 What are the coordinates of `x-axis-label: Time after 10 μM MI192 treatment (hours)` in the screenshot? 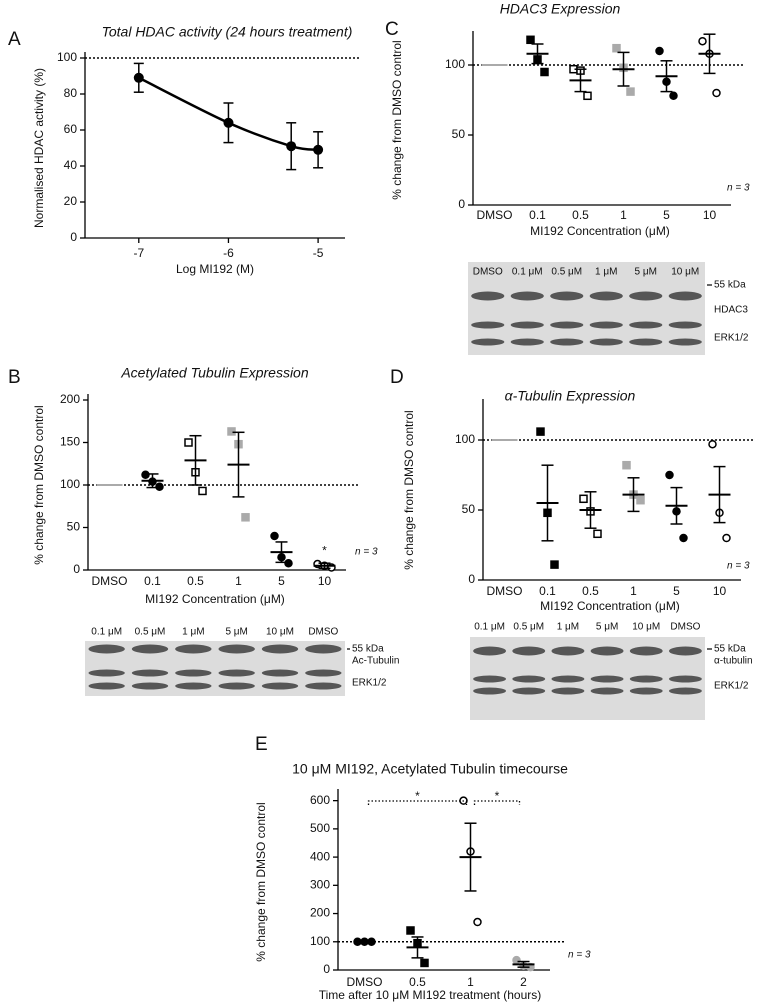 It's located at (430, 995).